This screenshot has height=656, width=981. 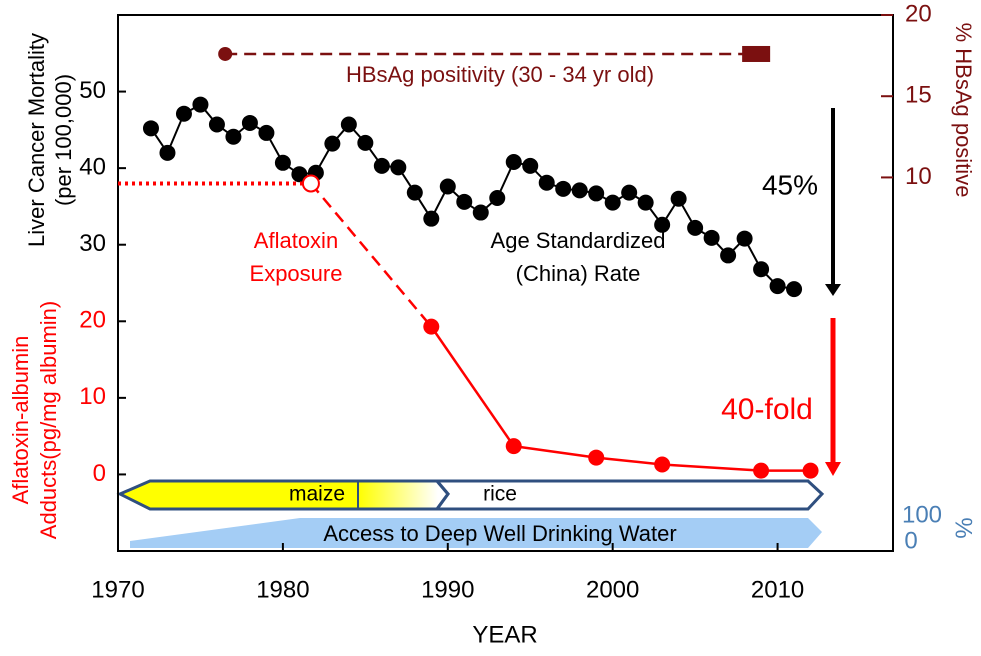 What do you see at coordinates (99, 473) in the screenshot?
I see `y-tick-label: 0` at bounding box center [99, 473].